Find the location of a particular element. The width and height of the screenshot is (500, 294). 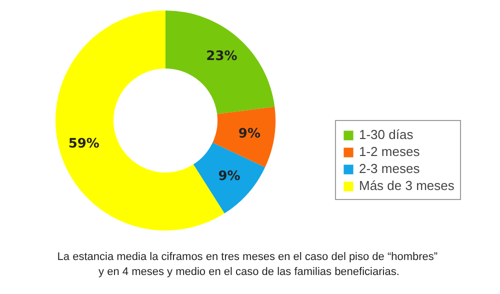

data-label: 59% is located at coordinates (84, 144).